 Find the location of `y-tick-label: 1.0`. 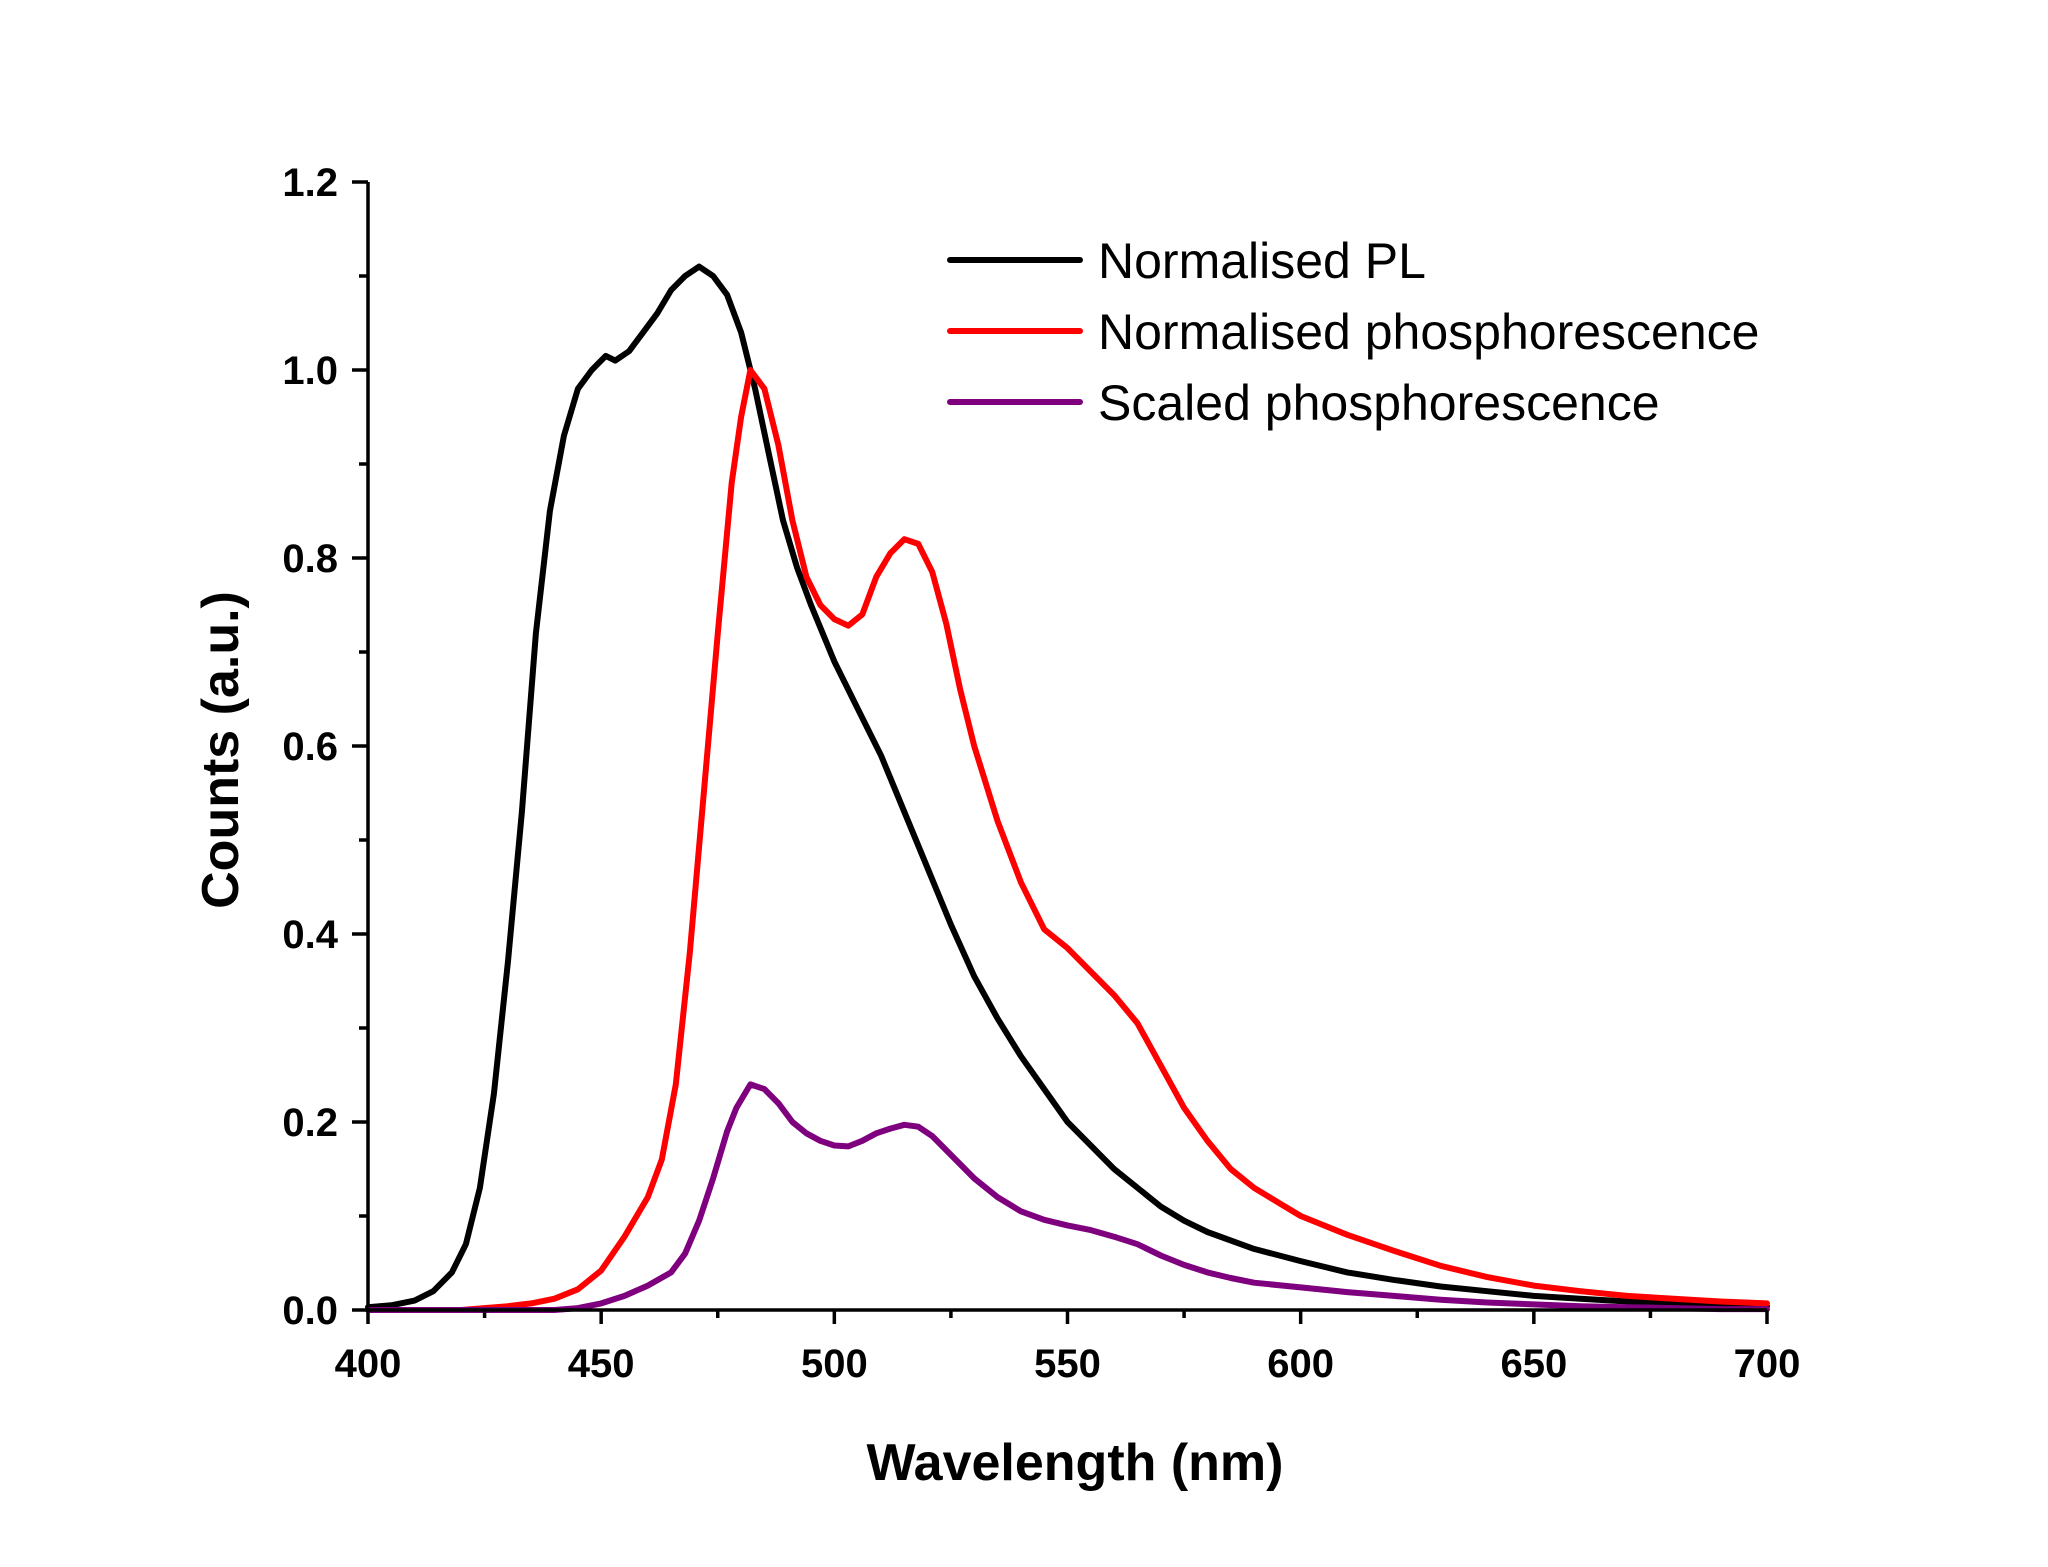

y-tick-label: 1.0 is located at coordinates (310, 371).